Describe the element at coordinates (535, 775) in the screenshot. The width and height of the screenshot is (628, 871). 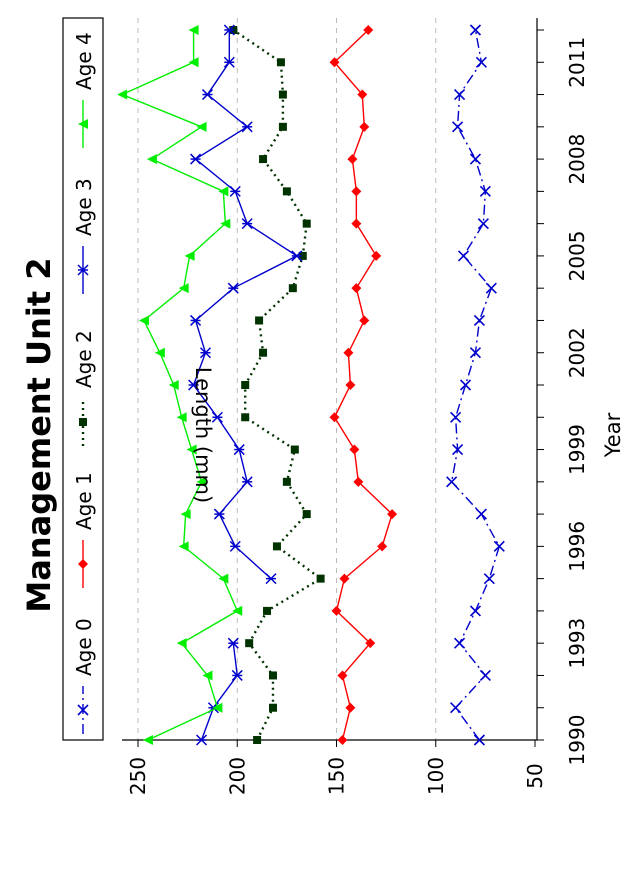
I see `y-tick-label: 50` at that location.